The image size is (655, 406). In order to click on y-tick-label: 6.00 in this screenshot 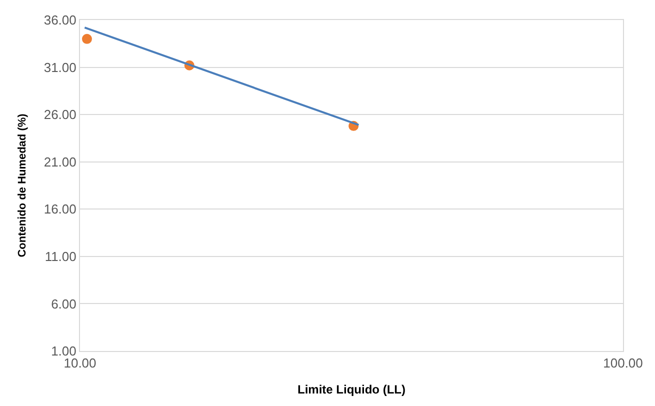, I will do `click(63, 304)`.